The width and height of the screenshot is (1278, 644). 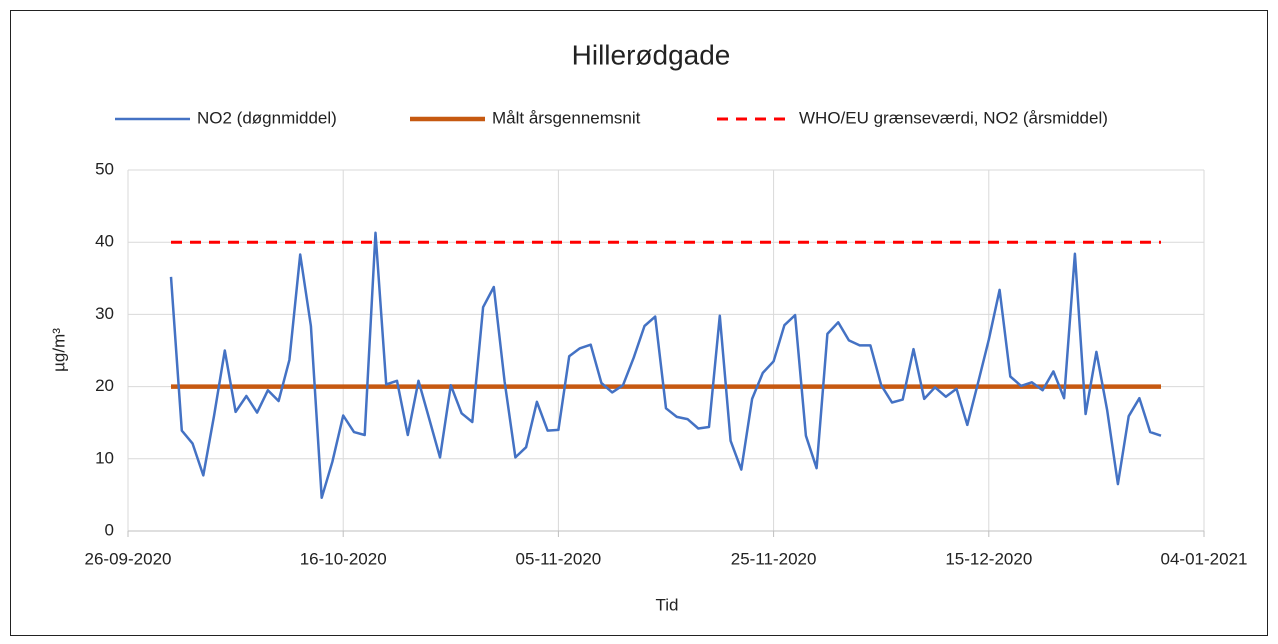 What do you see at coordinates (58, 350) in the screenshot?
I see `y-axis-label: µg/m³` at bounding box center [58, 350].